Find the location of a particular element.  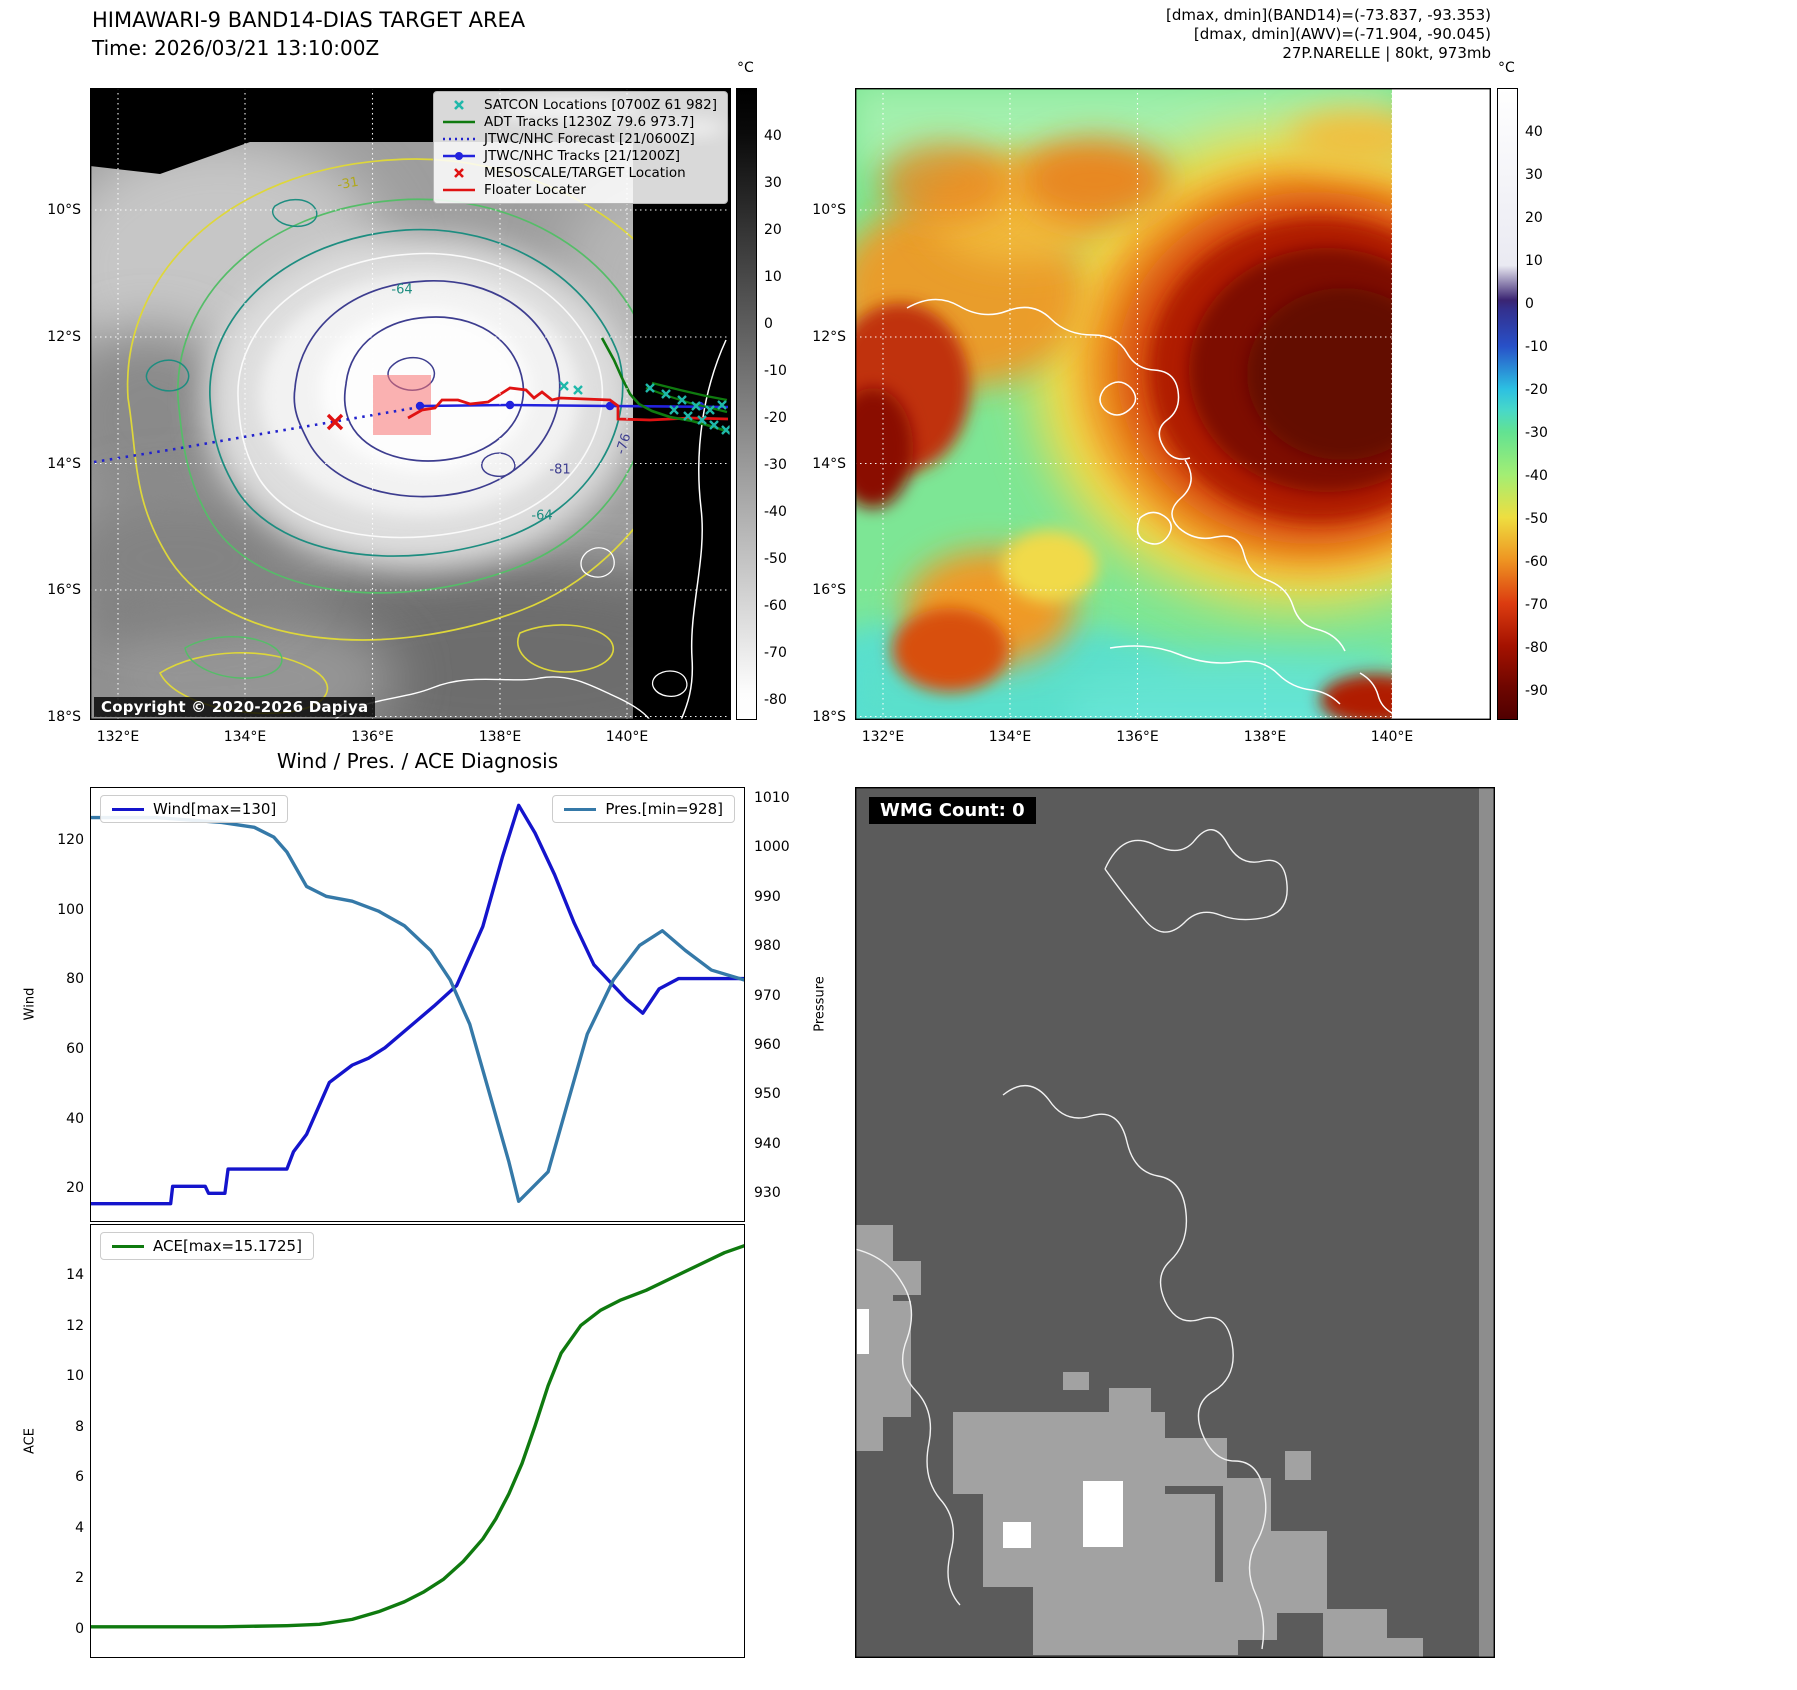

wind-legend-label: Wind[max=130] is located at coordinates (215, 809).